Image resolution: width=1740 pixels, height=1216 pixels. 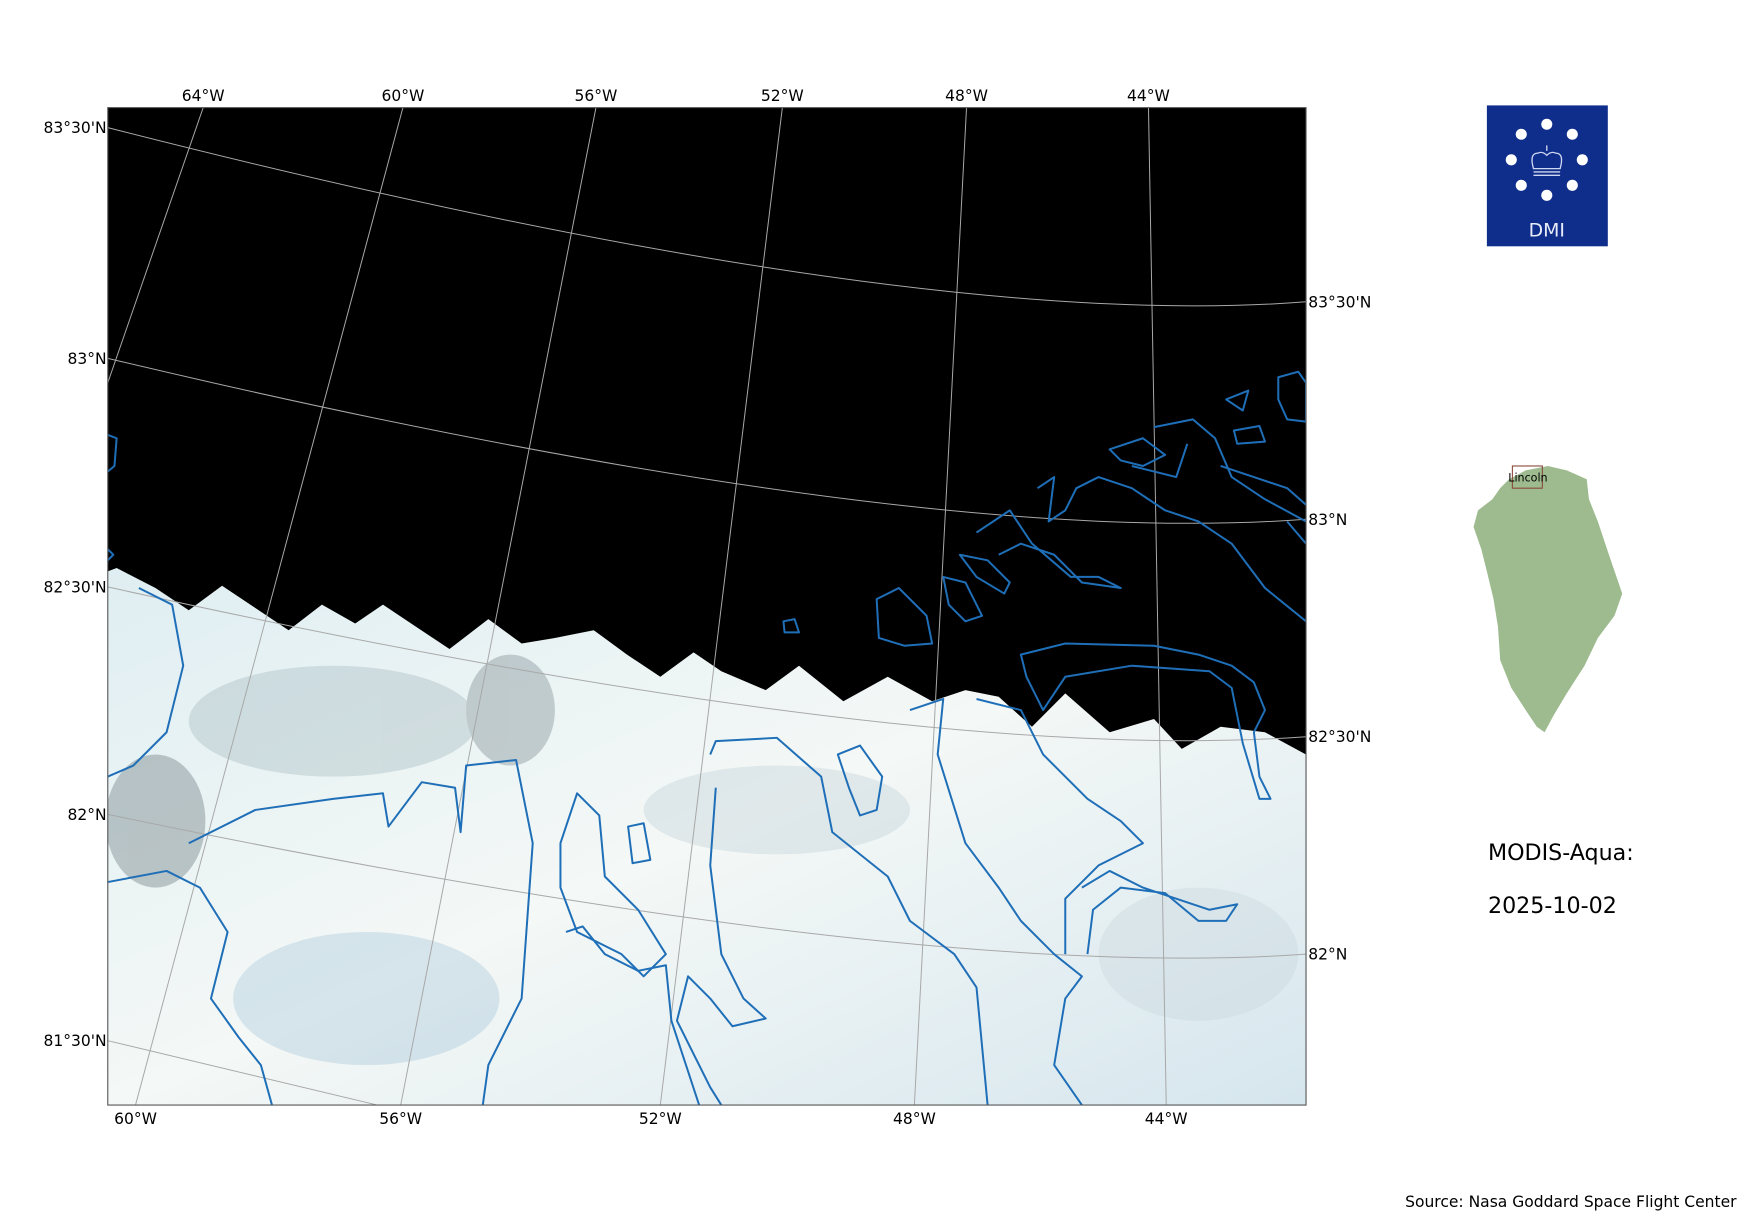 I want to click on inset-region-label: Lincoln, so click(x=1527, y=478).